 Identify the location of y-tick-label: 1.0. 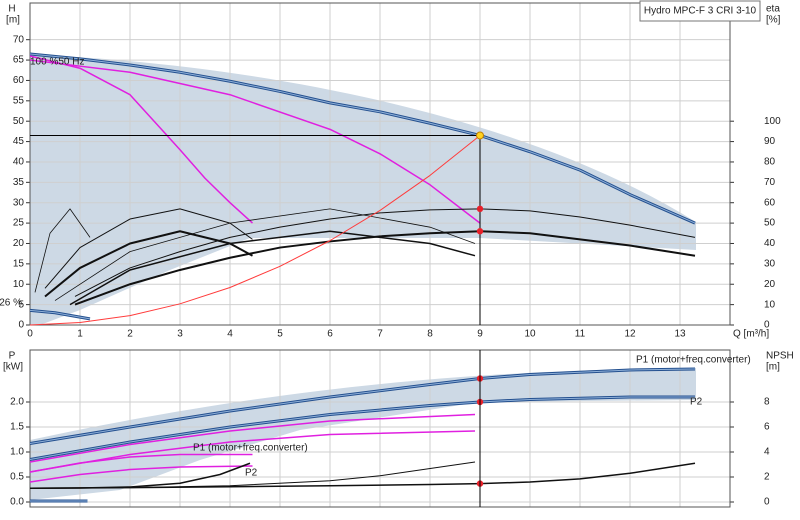
(17, 452).